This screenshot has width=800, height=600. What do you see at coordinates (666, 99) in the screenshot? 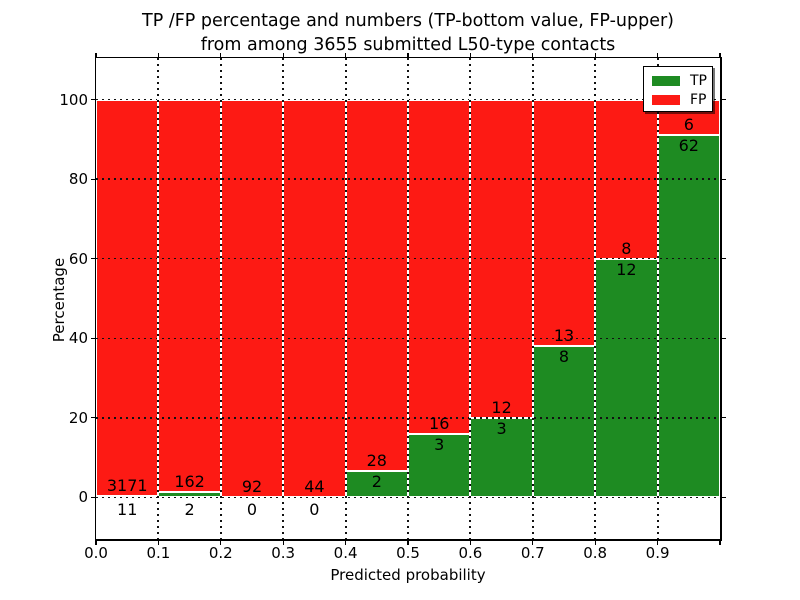
I see `legend-swatch-fp` at bounding box center [666, 99].